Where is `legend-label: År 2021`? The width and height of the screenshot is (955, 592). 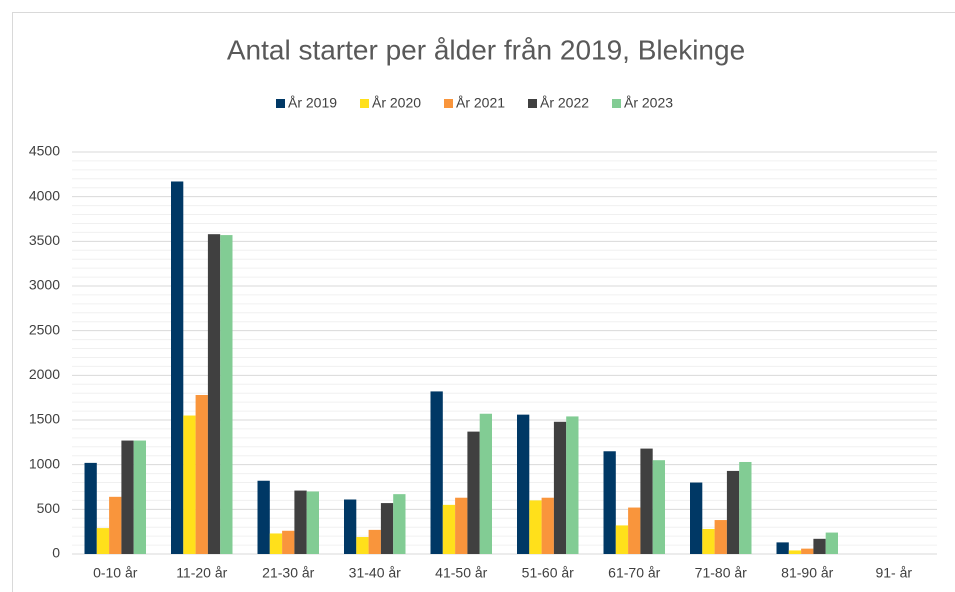 legend-label: År 2021 is located at coordinates (480, 103).